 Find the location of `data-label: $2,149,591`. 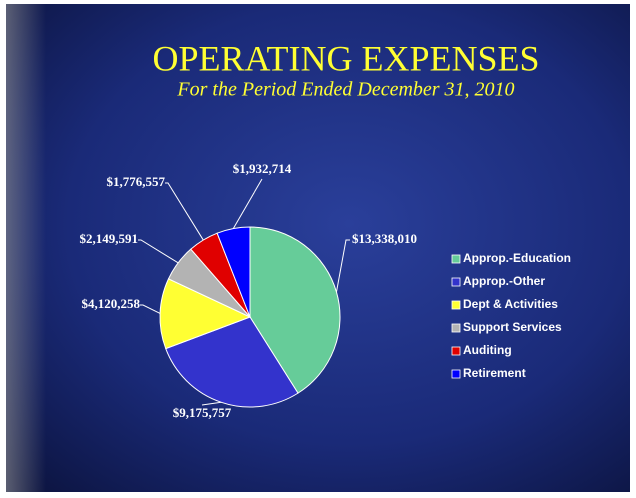

data-label: $2,149,591 is located at coordinates (109, 238).